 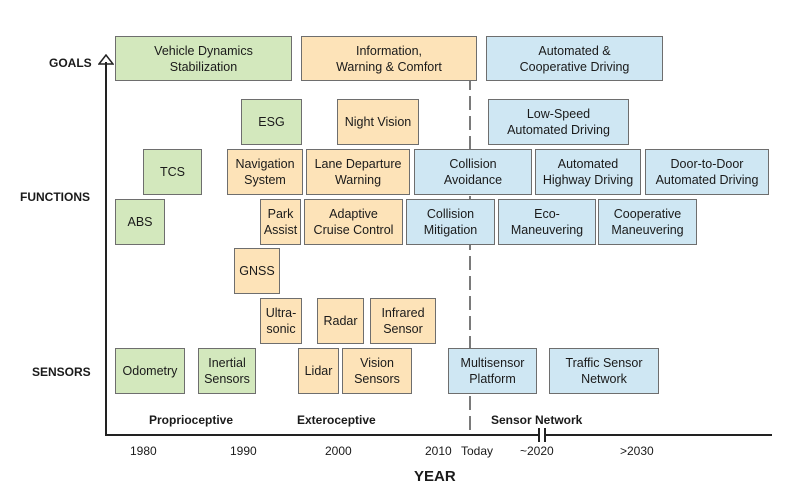 I want to click on sensor-ultrasonic: Ultra- sonic, so click(x=281, y=321).